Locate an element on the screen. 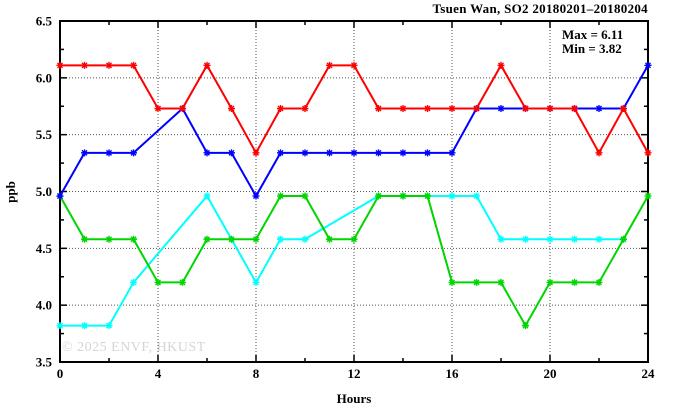 The width and height of the screenshot is (674, 409). y-tick-label-3.5: 3.5 is located at coordinates (44, 362).